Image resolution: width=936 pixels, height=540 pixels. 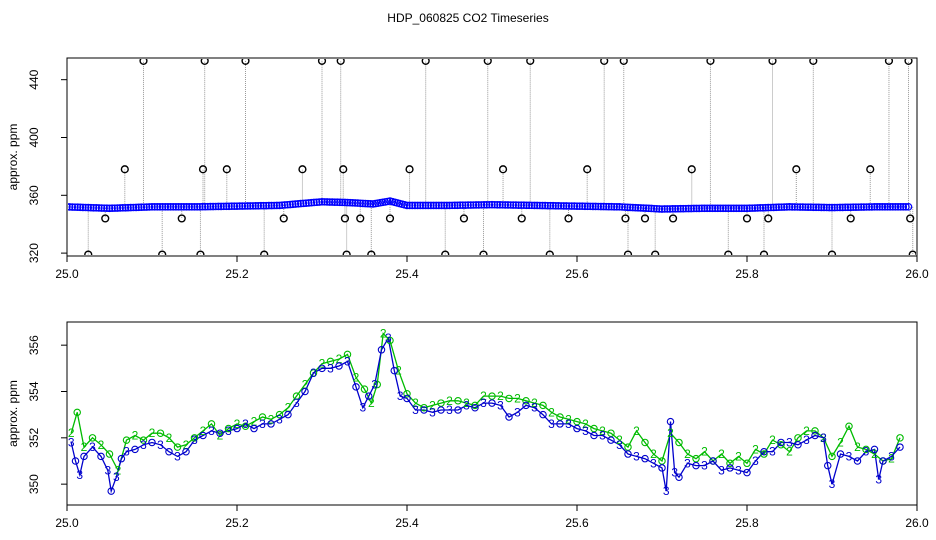 What do you see at coordinates (237, 523) in the screenshot?
I see `x-tick-label: 25.2` at bounding box center [237, 523].